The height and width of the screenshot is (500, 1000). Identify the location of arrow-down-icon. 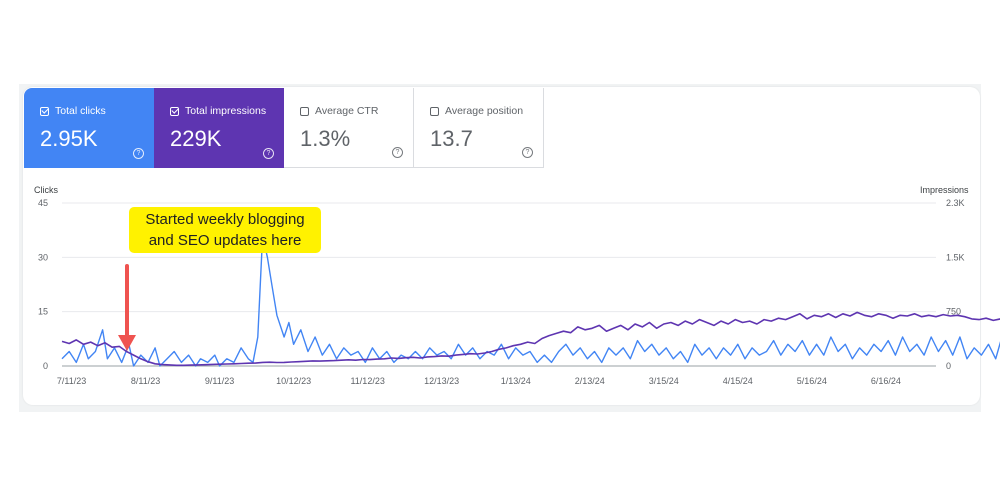
(127, 343).